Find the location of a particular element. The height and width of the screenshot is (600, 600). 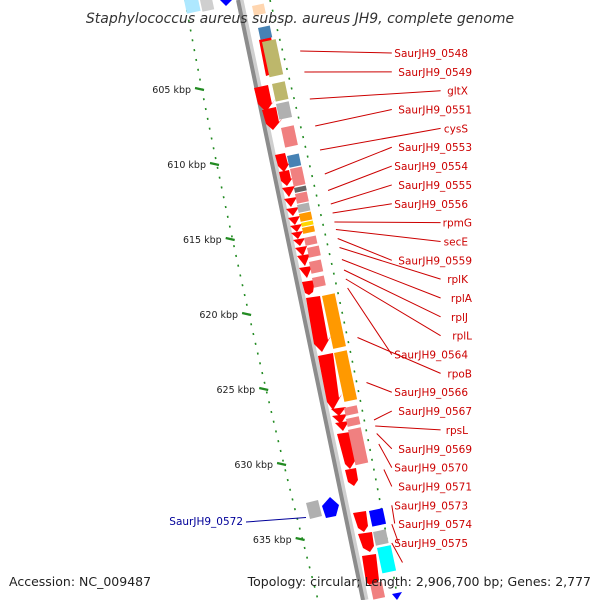

cds-gltx is located at coordinates (272, 118).